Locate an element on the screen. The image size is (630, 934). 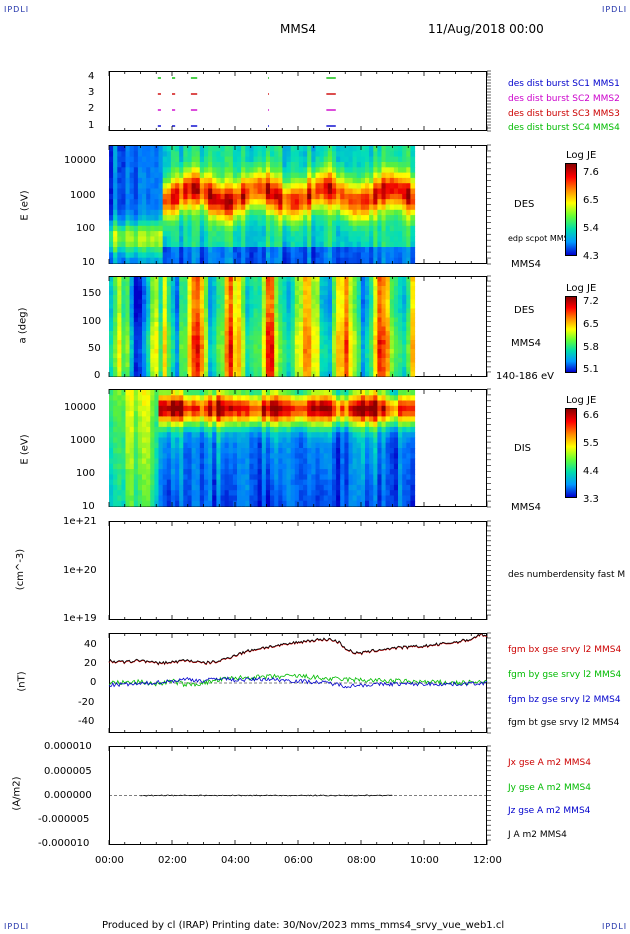
des-pitch-instrument: DES is located at coordinates (524, 310).